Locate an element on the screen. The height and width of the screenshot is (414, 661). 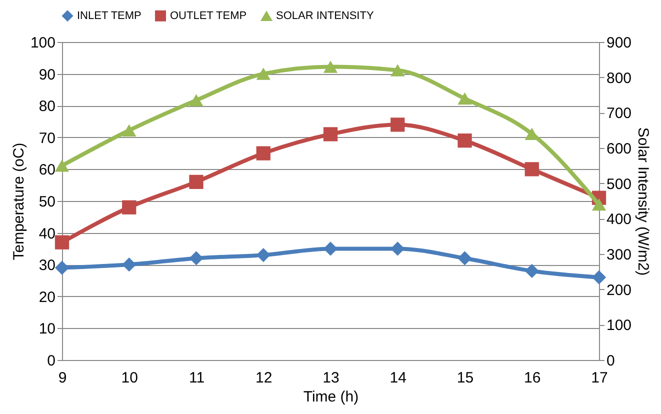
x-tick-label: 14 is located at coordinates (398, 378).